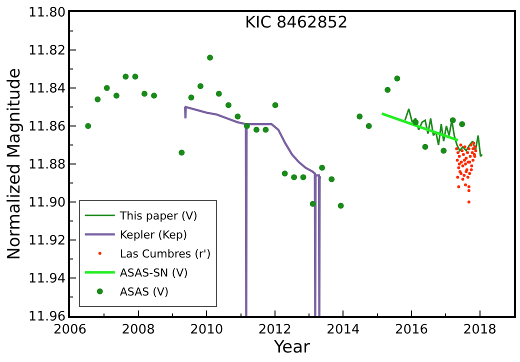  I want to click on legend-label: Kepler (Kep), so click(154, 235).